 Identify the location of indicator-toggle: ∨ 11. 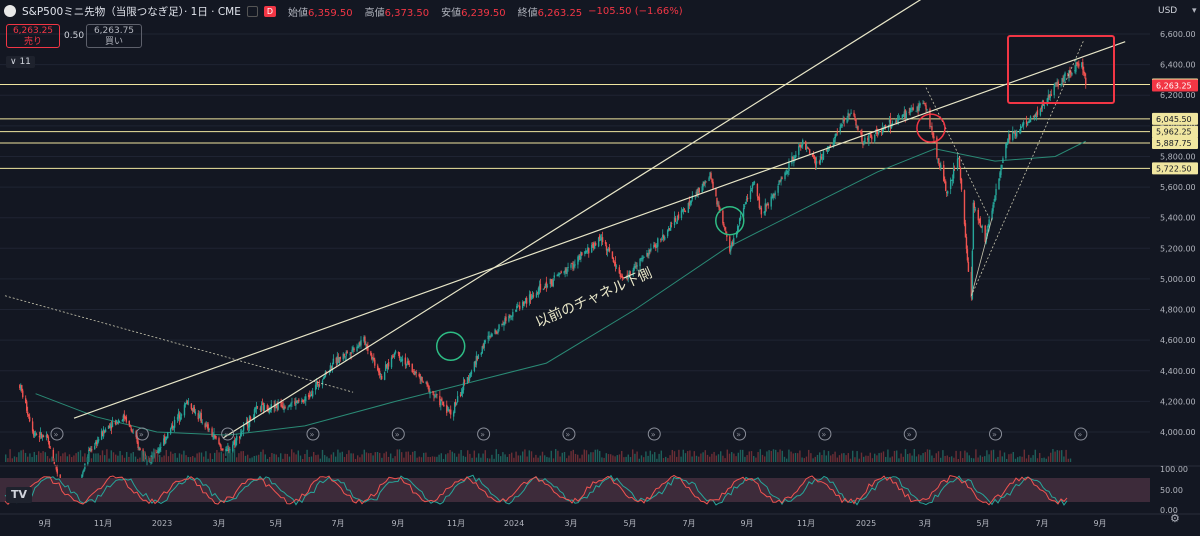
(20, 62).